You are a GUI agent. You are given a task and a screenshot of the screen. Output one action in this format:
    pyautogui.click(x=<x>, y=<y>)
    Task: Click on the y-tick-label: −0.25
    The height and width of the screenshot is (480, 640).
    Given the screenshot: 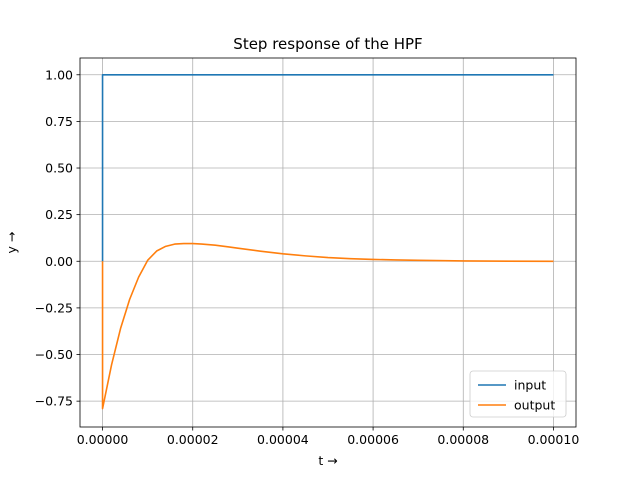 What is the action you would take?
    pyautogui.click(x=54, y=307)
    